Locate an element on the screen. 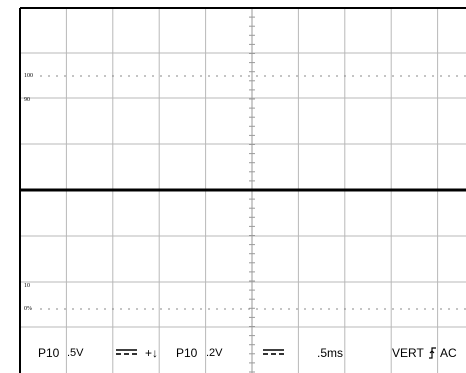 This screenshot has width=466, height=373. trigger-coupling-label: AC is located at coordinates (448, 353).